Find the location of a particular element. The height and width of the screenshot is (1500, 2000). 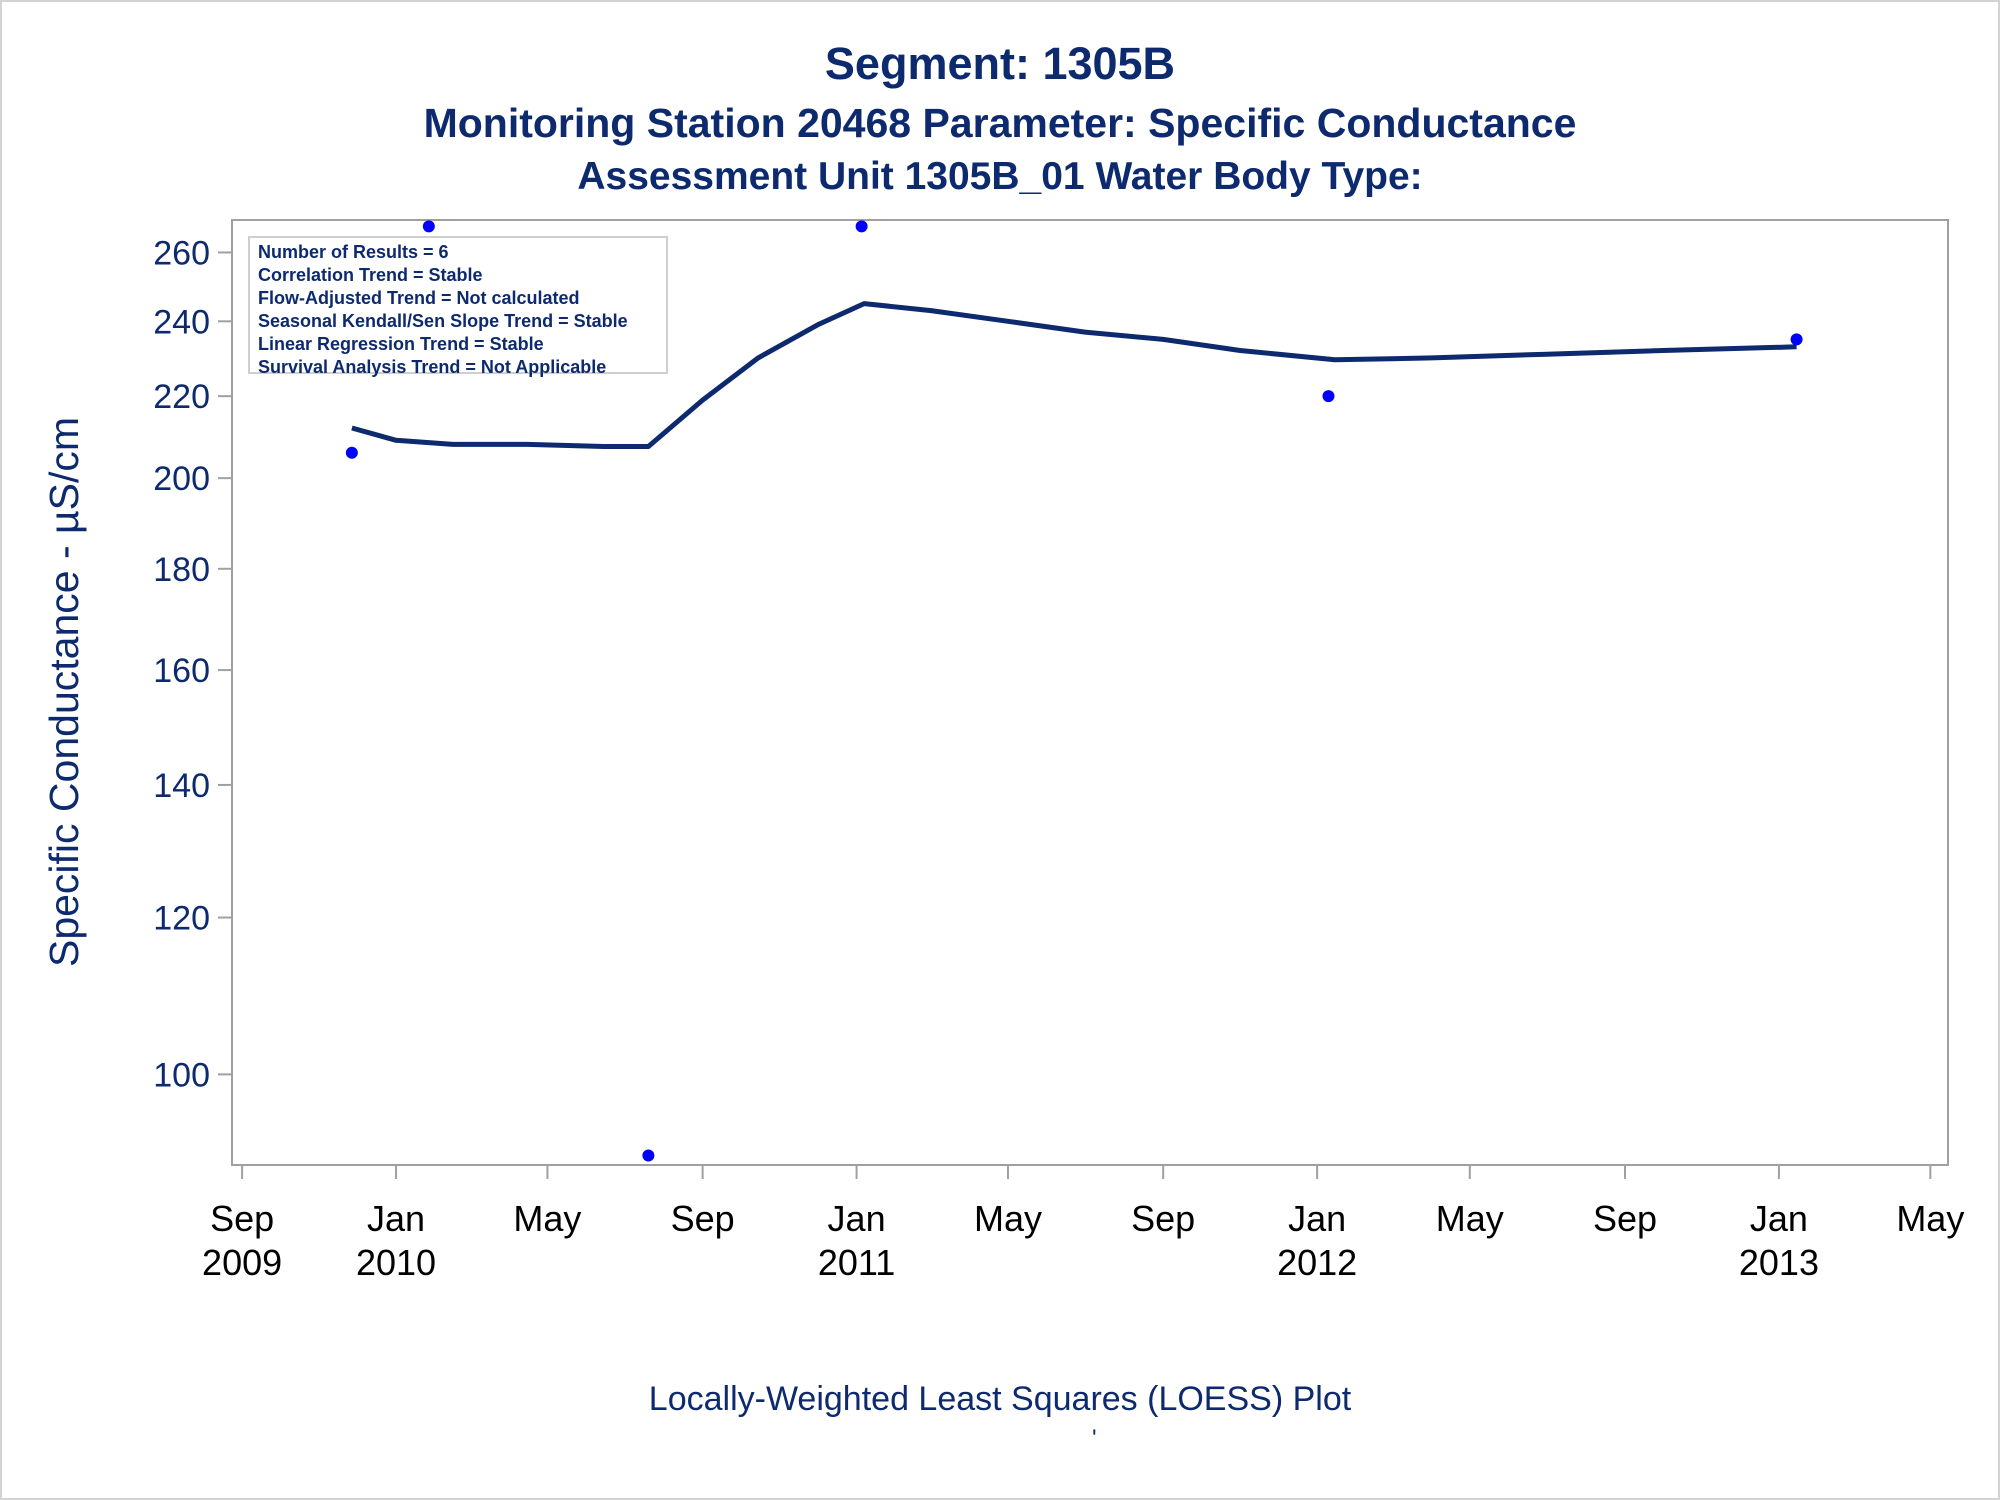

stat-survival-analysis-trend: Survival Analysis Trend = Not Applicable is located at coordinates (432, 367).